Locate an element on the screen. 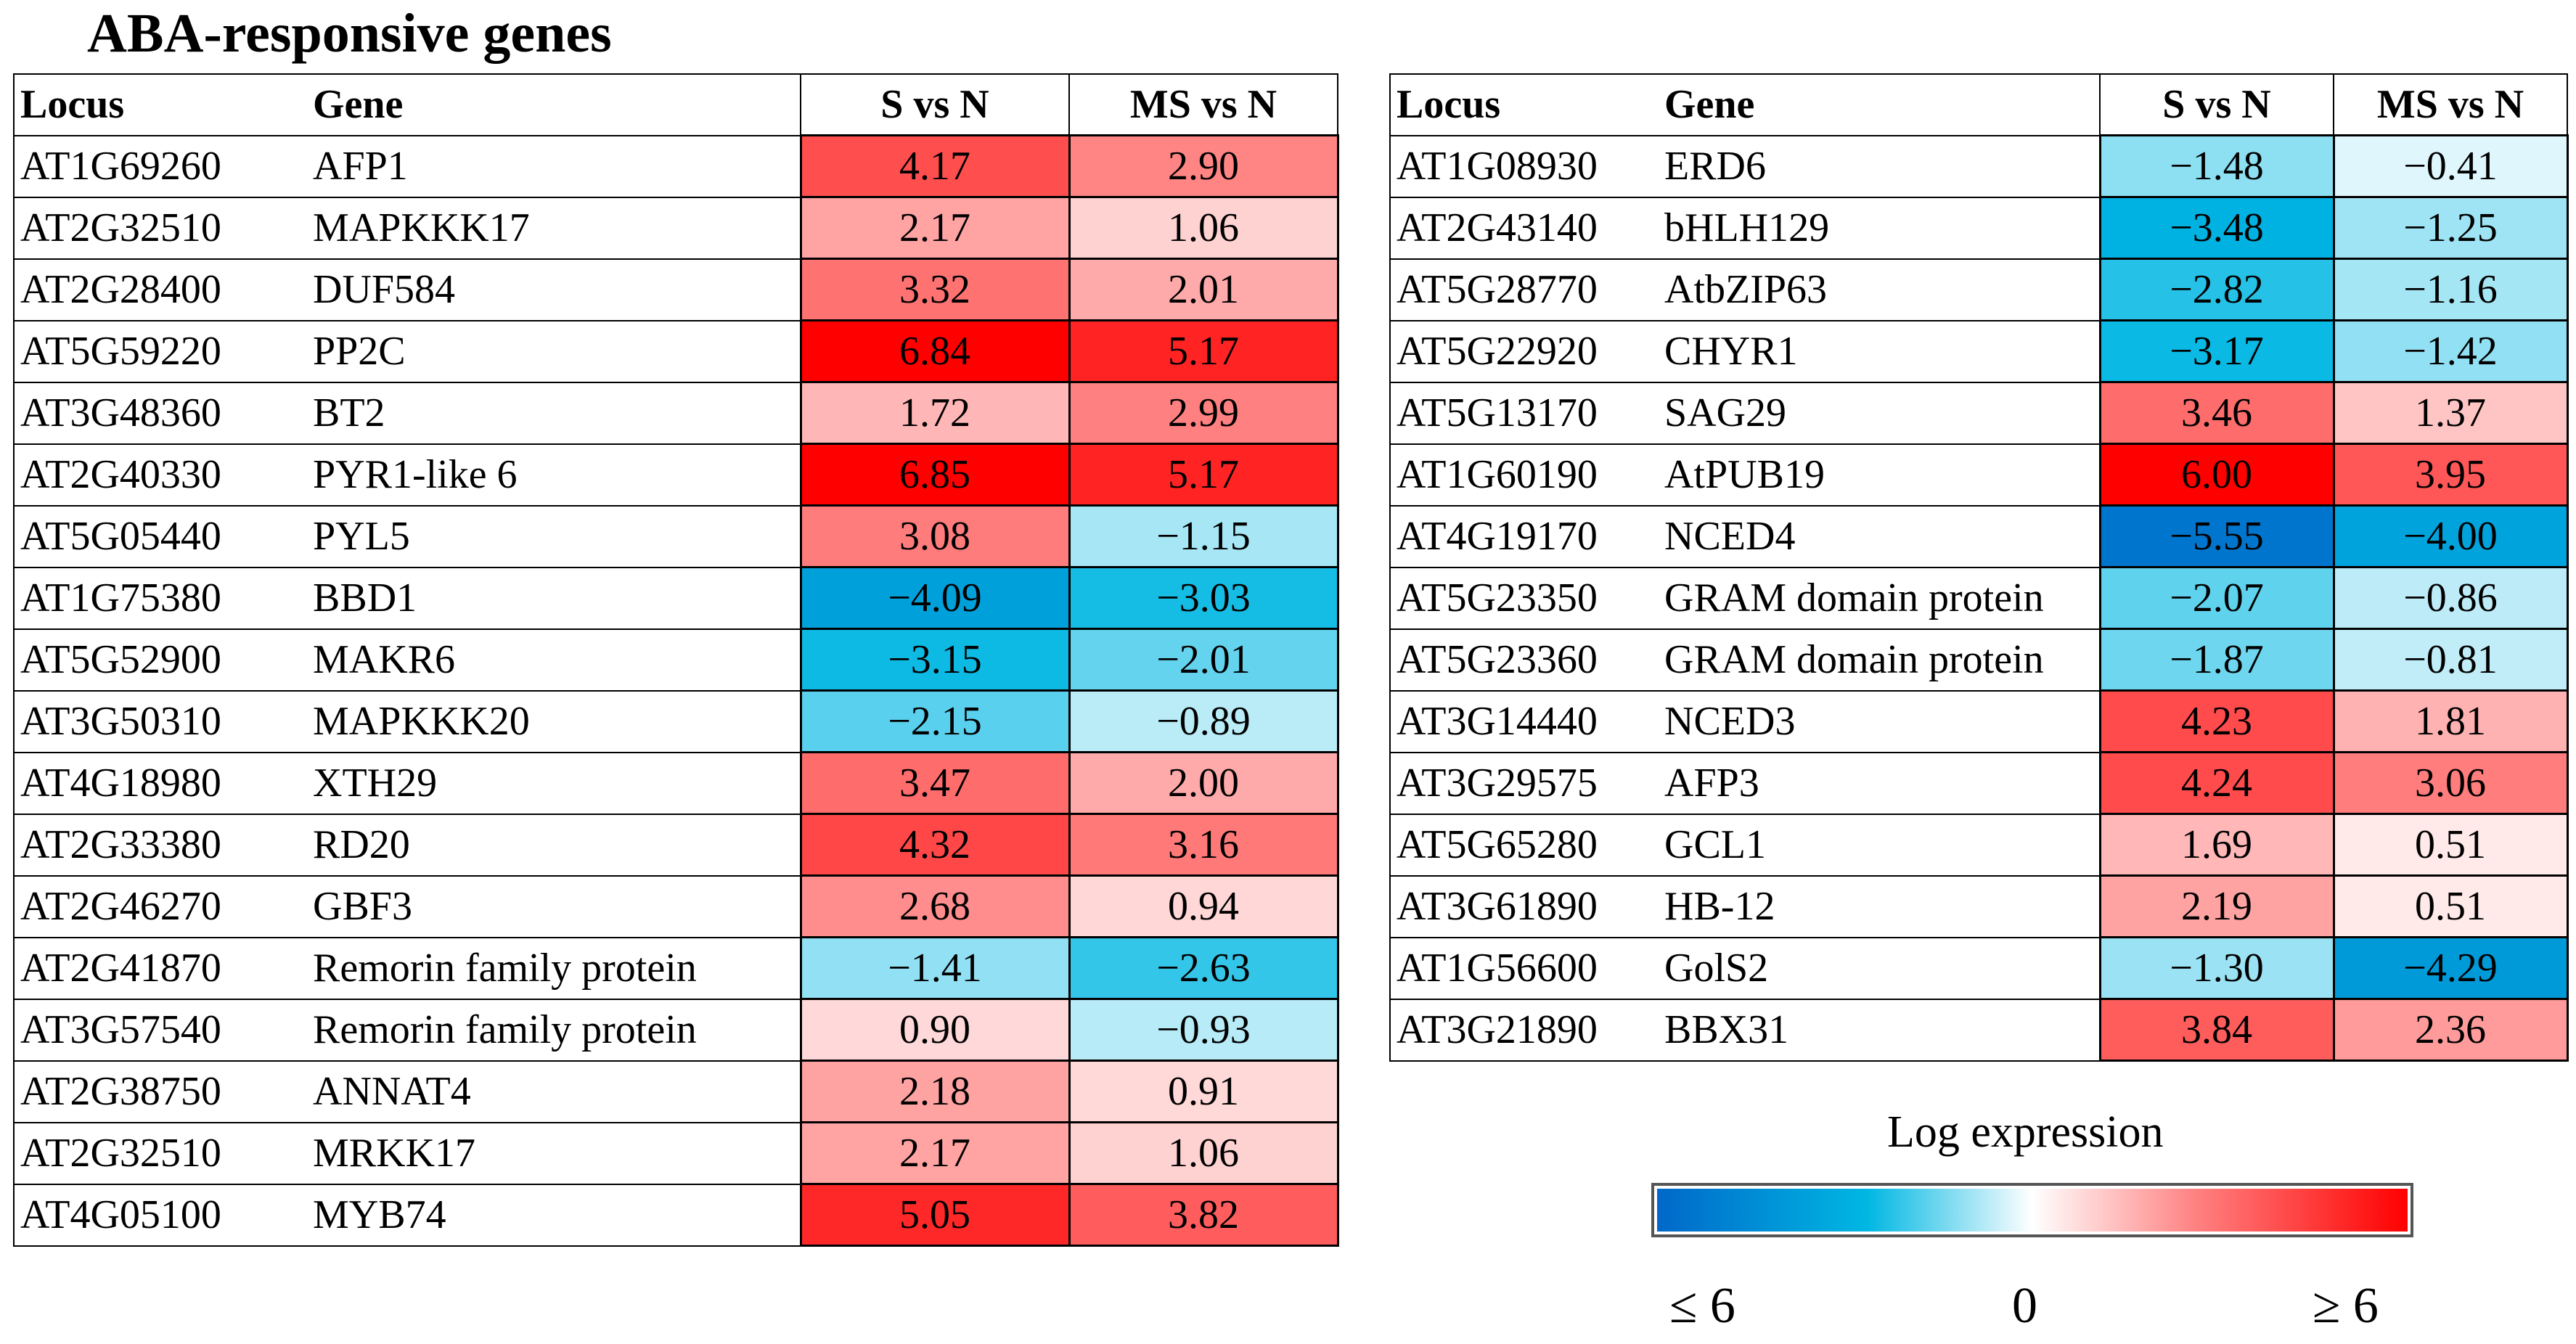  heatmap-cell-s-vs-n: 4.17 is located at coordinates (935, 166).